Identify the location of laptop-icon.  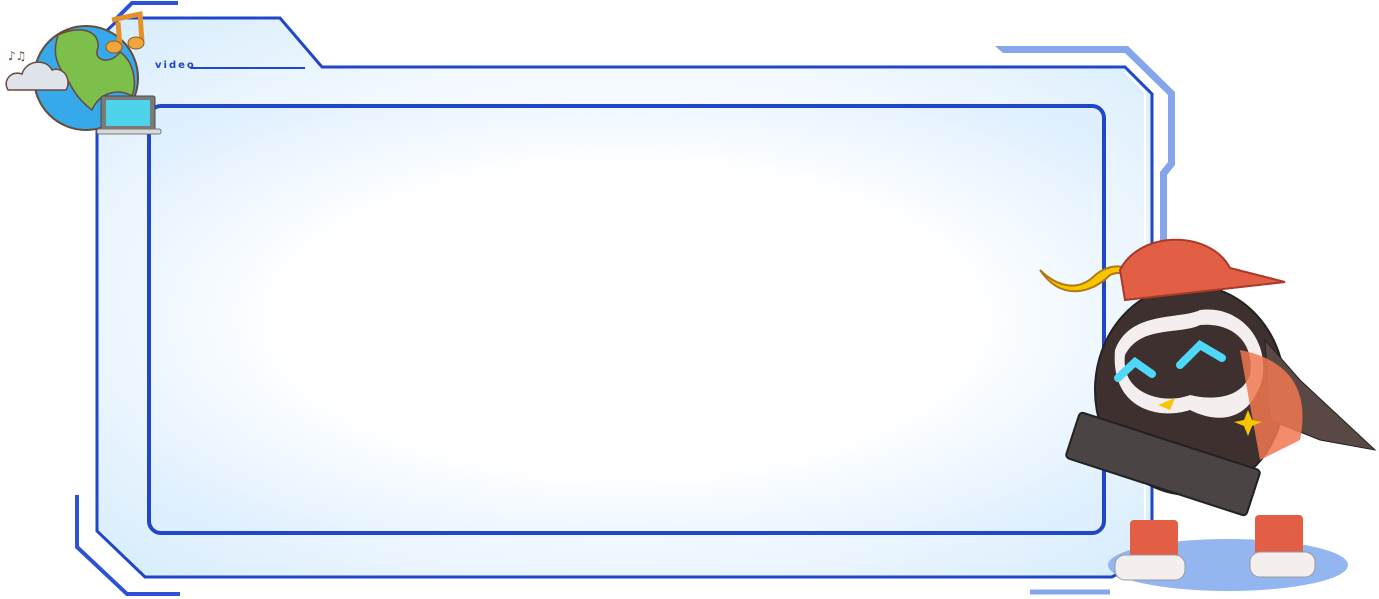
(129, 115).